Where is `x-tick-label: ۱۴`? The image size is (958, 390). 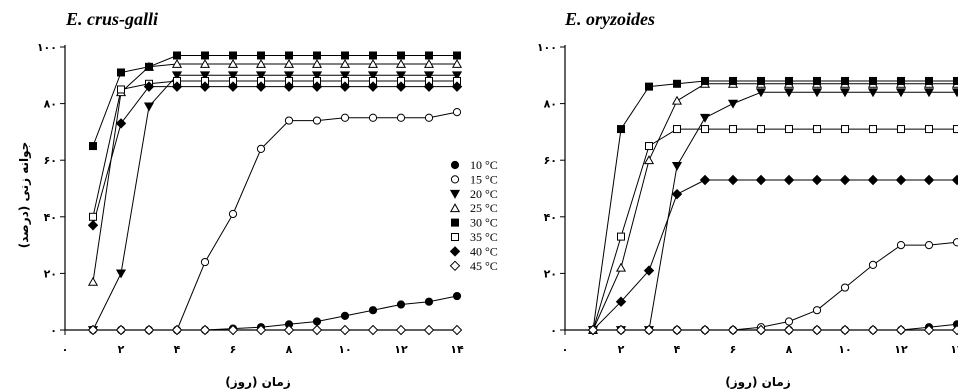
x-tick-label: ۱۴ is located at coordinates (457, 349).